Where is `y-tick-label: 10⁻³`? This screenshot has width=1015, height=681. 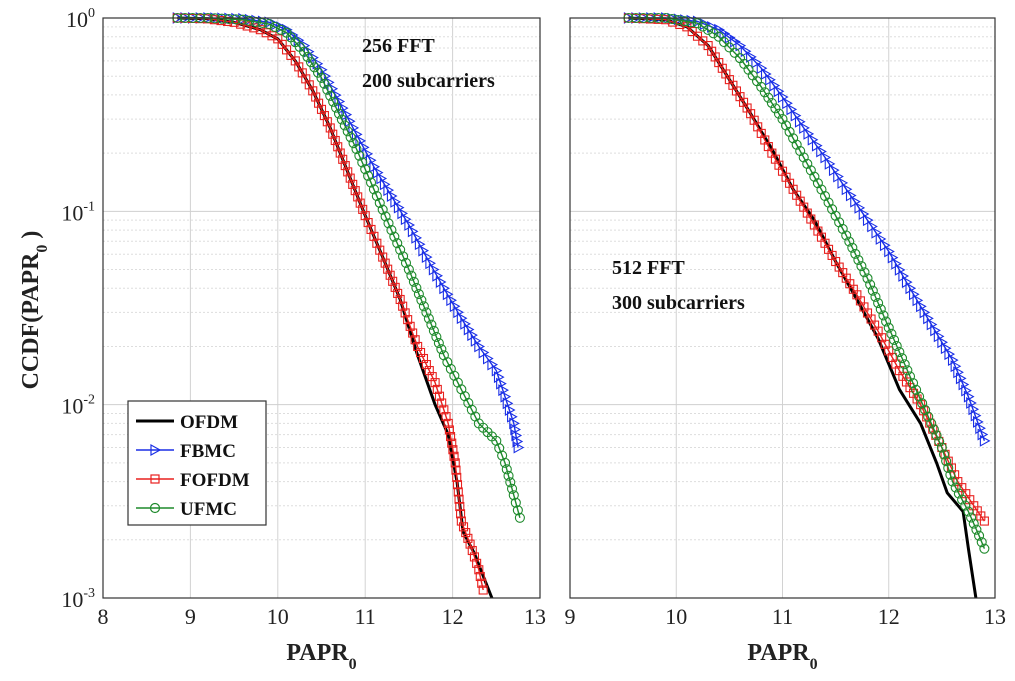 y-tick-label: 10⁻³ is located at coordinates (78, 599).